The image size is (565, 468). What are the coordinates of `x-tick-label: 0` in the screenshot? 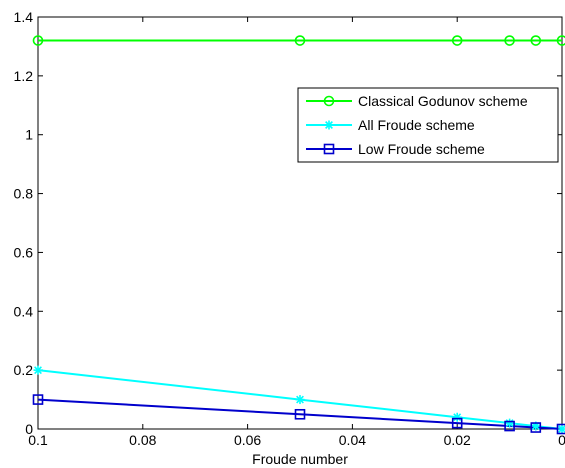 It's located at (561, 440).